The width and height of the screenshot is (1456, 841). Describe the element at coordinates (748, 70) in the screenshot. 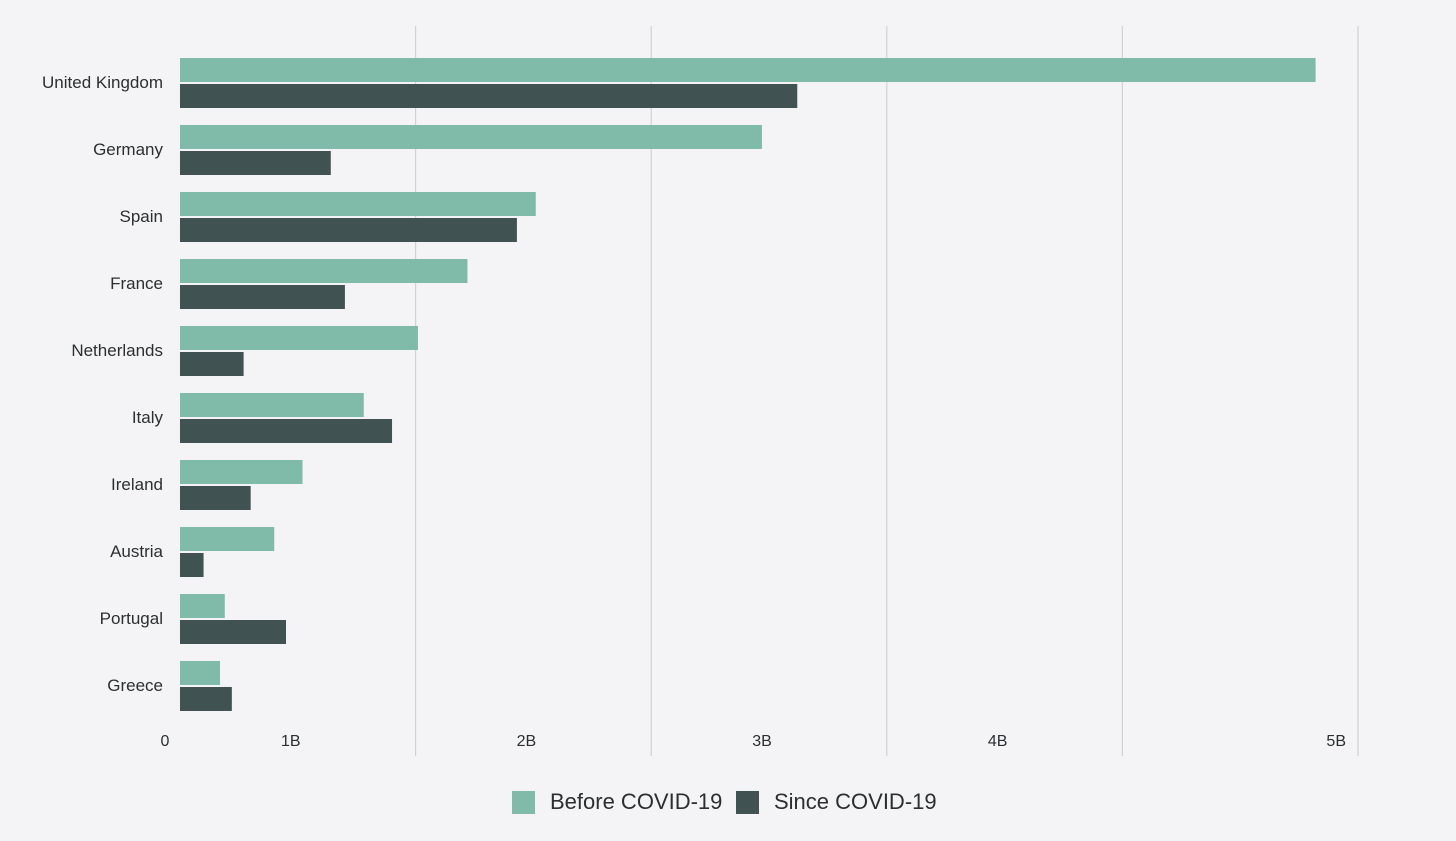

I see `bar-united-kingdom-before` at that location.